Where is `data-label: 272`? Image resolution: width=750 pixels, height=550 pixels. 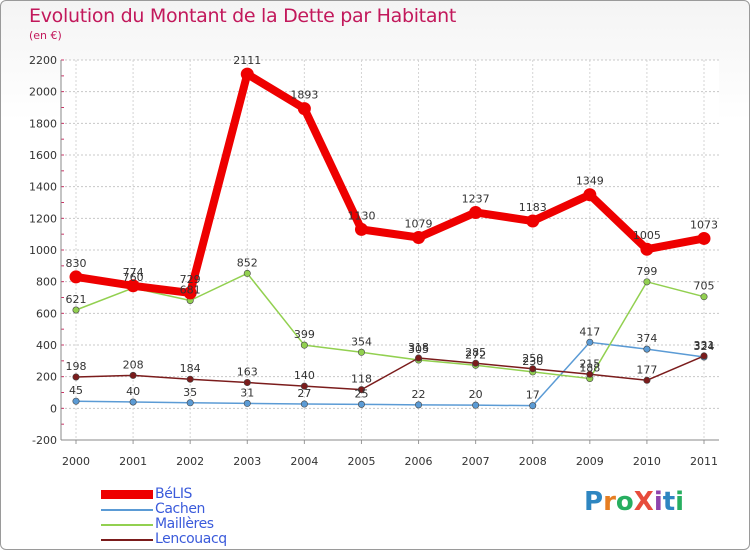
data-label: 272 is located at coordinates (475, 354).